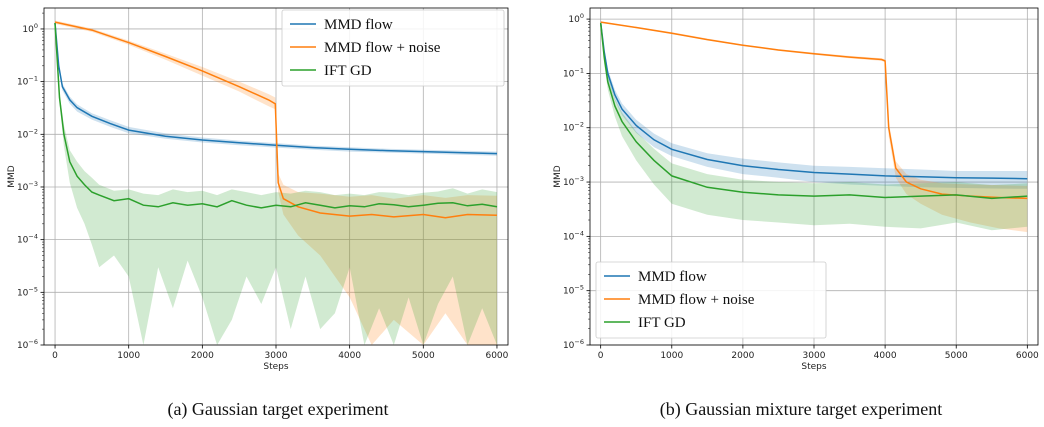  Describe the element at coordinates (277, 409) in the screenshot. I see `caption-a: (a) Gaussian target experiment` at that location.